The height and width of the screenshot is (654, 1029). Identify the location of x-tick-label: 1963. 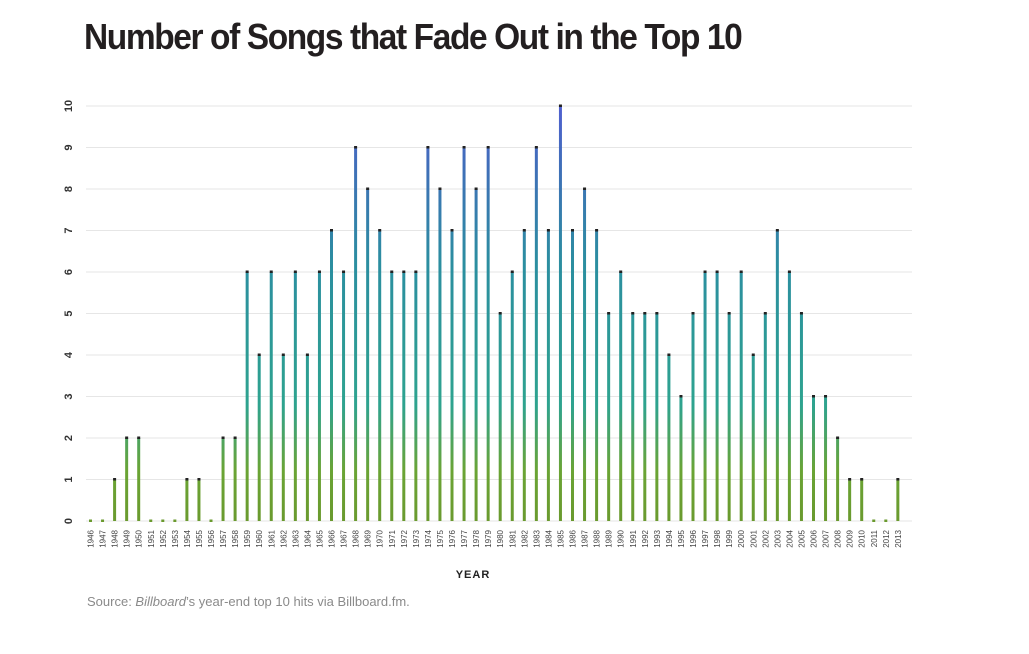
(295, 538).